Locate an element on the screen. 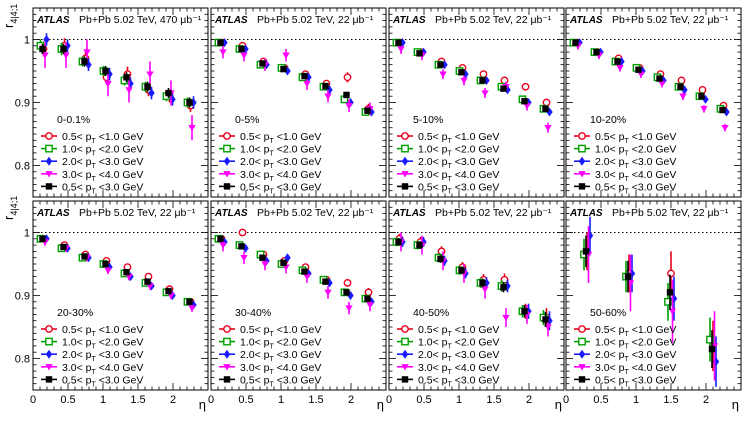  centrality-label: 0-5% is located at coordinates (247, 120).